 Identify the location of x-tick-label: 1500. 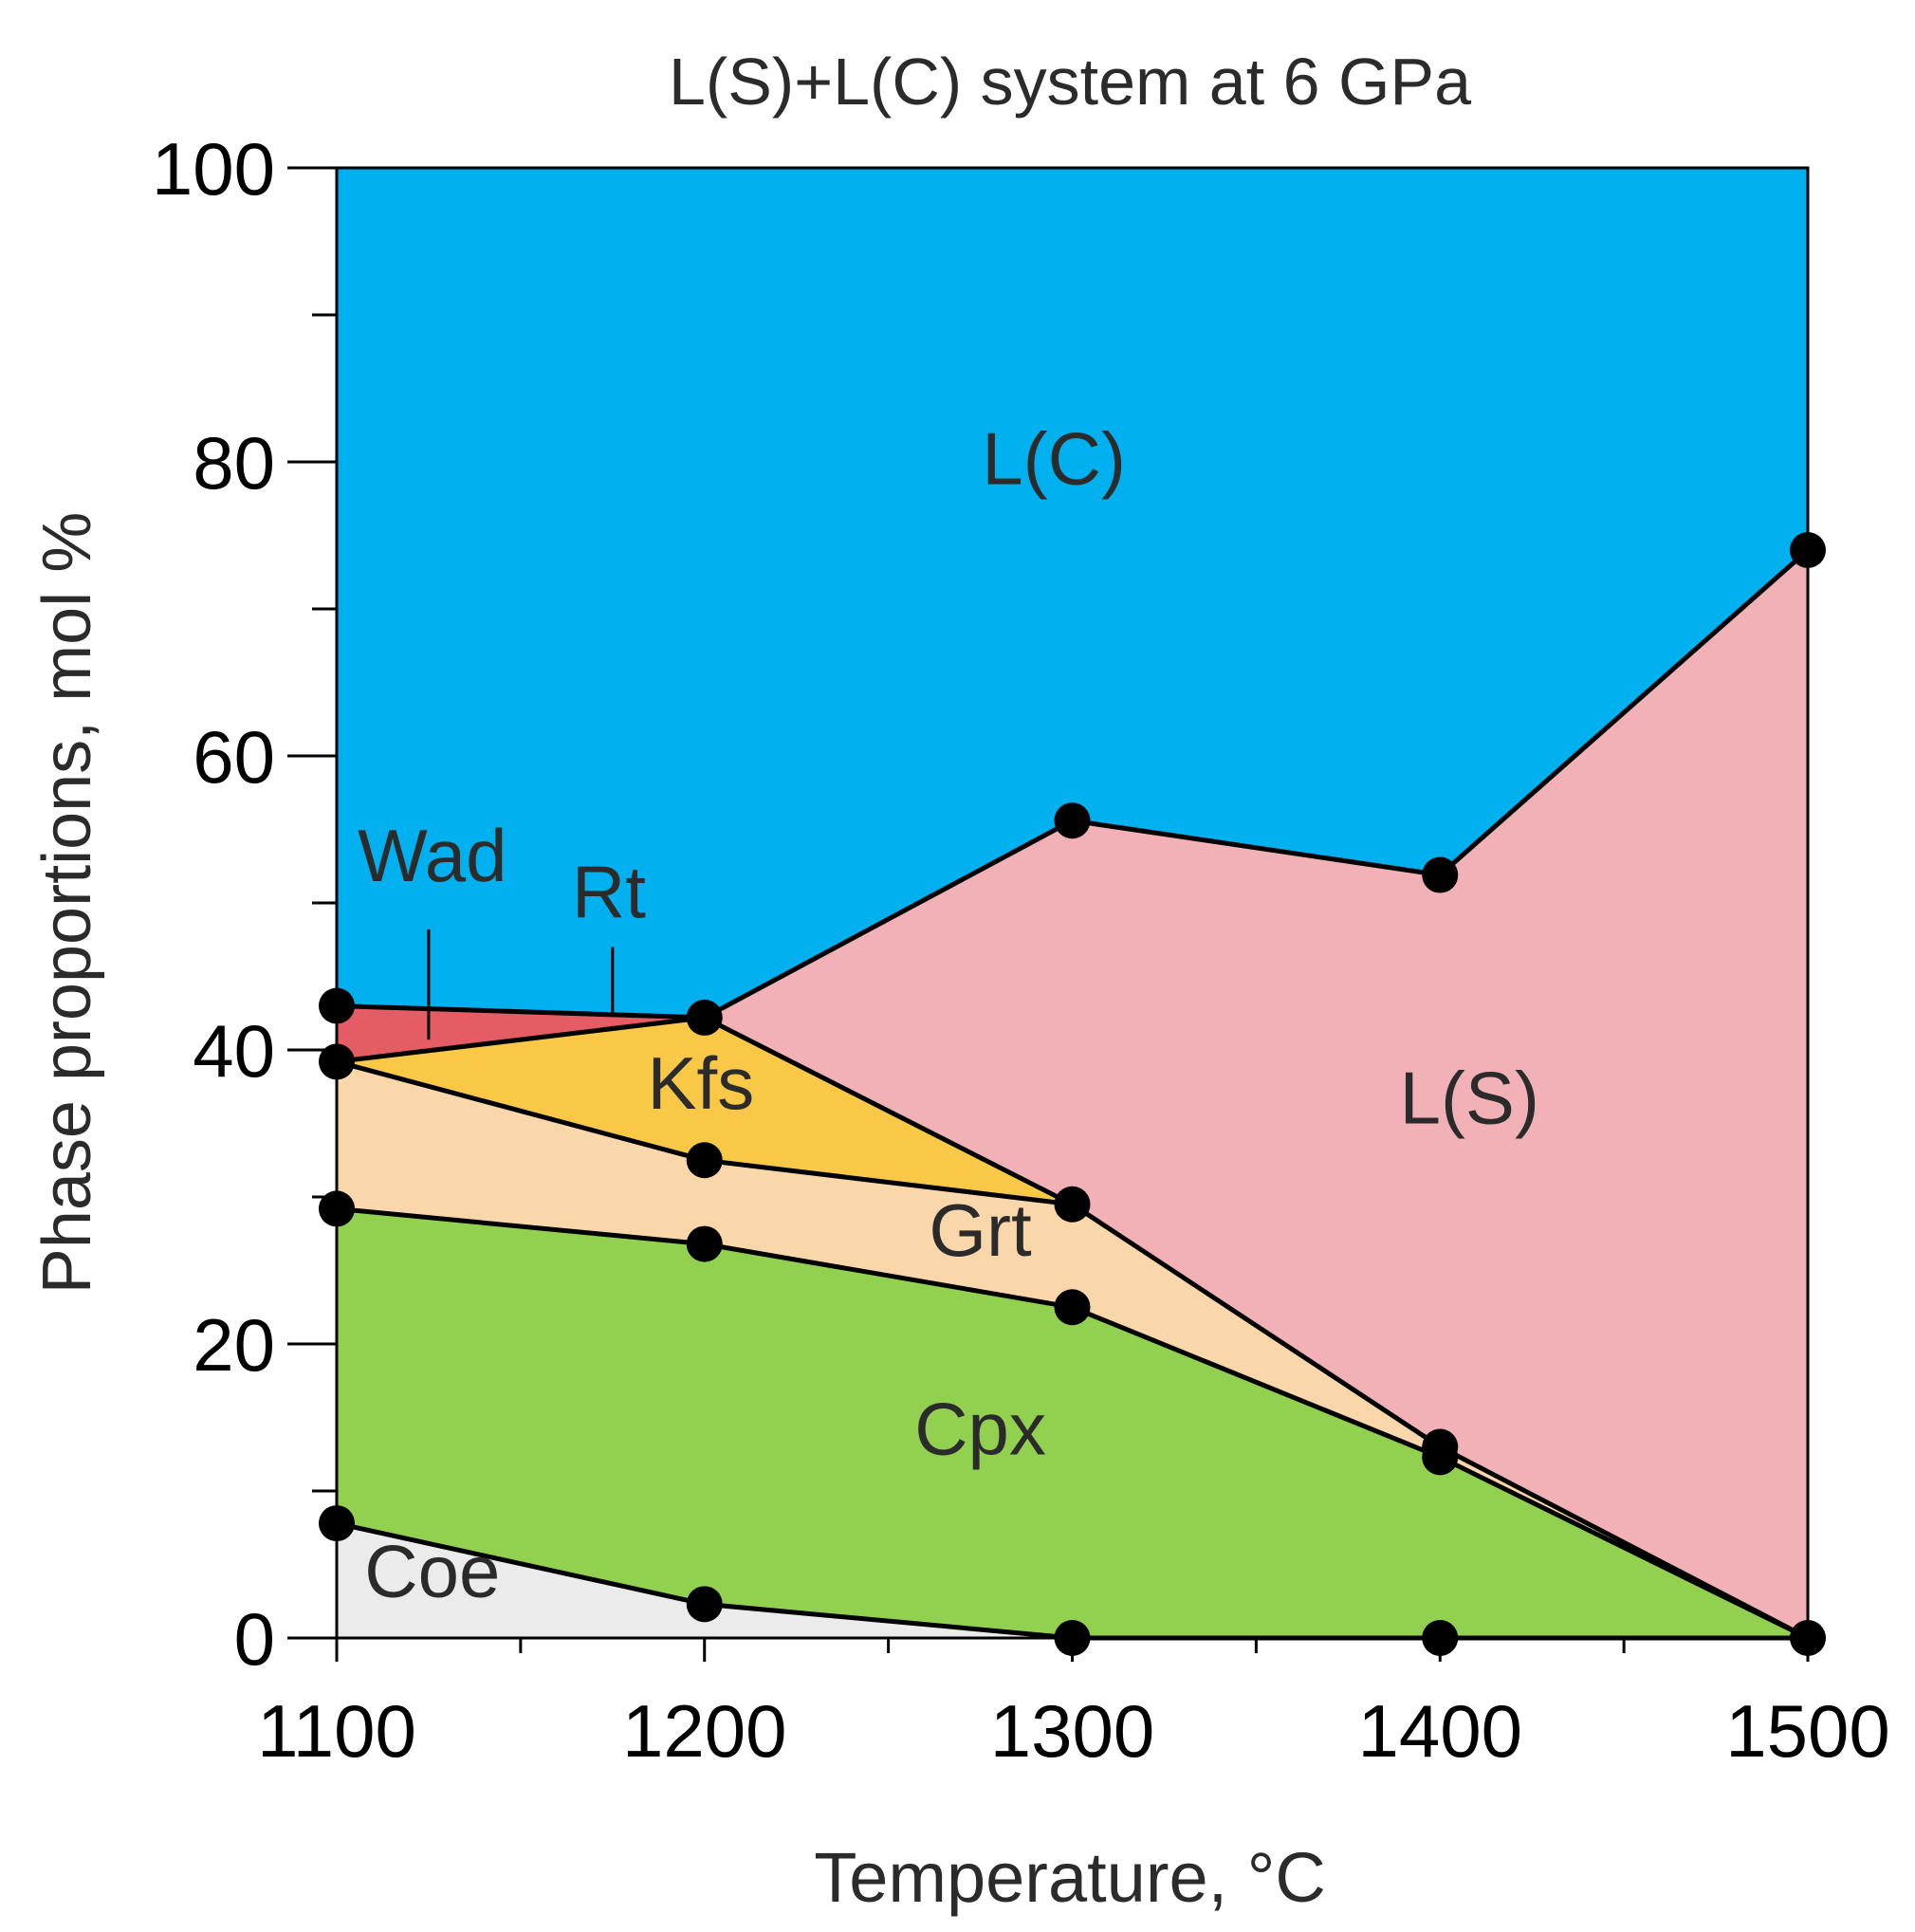
(1807, 1731).